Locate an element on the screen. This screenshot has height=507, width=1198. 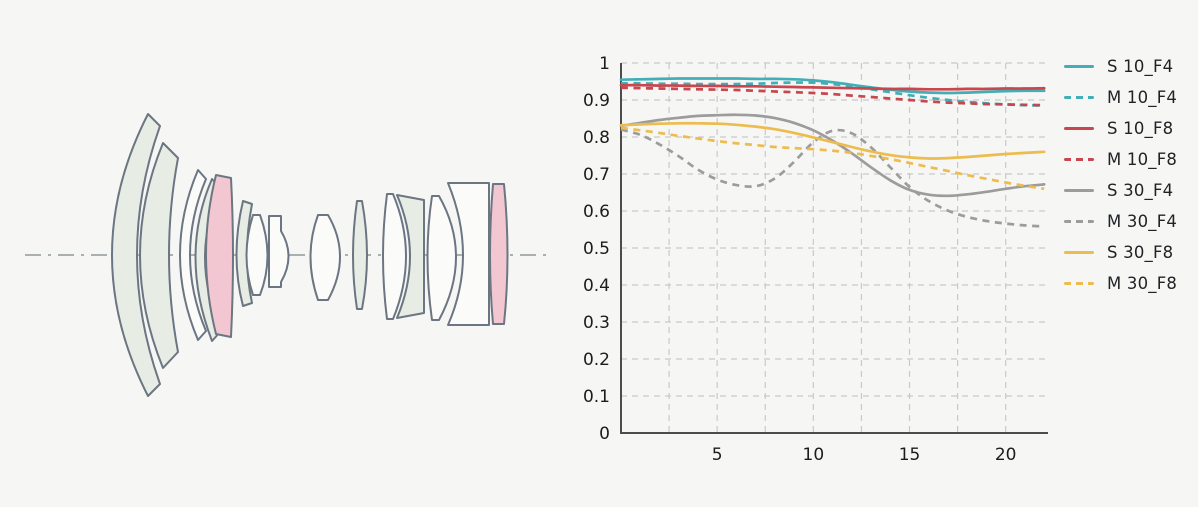
y-tick-label: 0.3 is located at coordinates (596, 323).